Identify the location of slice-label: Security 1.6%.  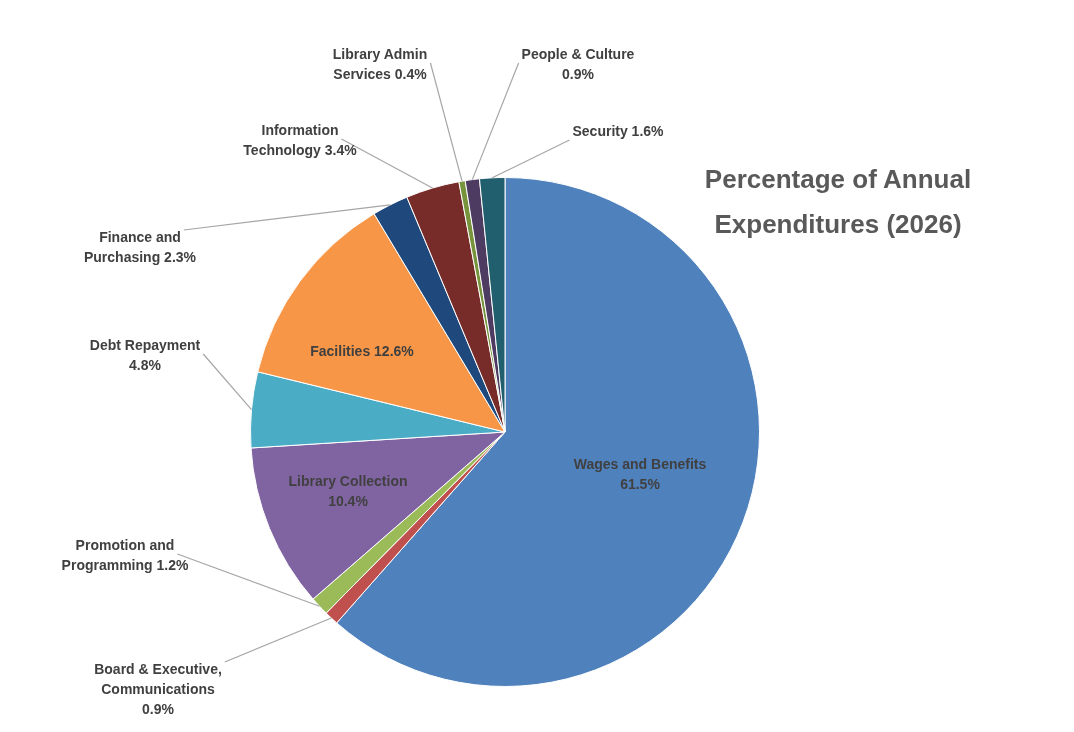
(618, 130).